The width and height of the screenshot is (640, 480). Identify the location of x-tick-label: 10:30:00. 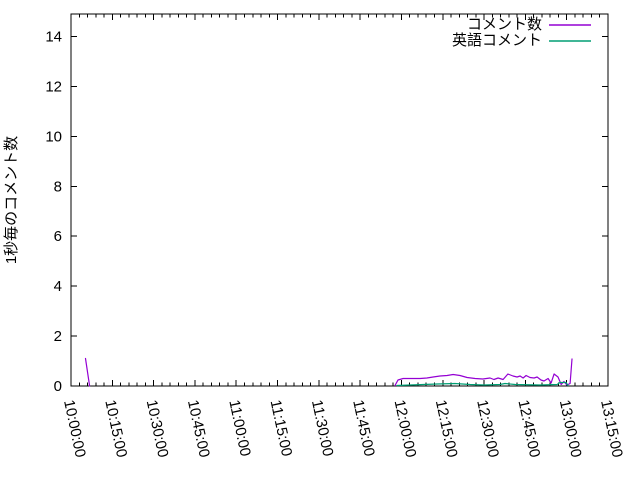
(157, 428).